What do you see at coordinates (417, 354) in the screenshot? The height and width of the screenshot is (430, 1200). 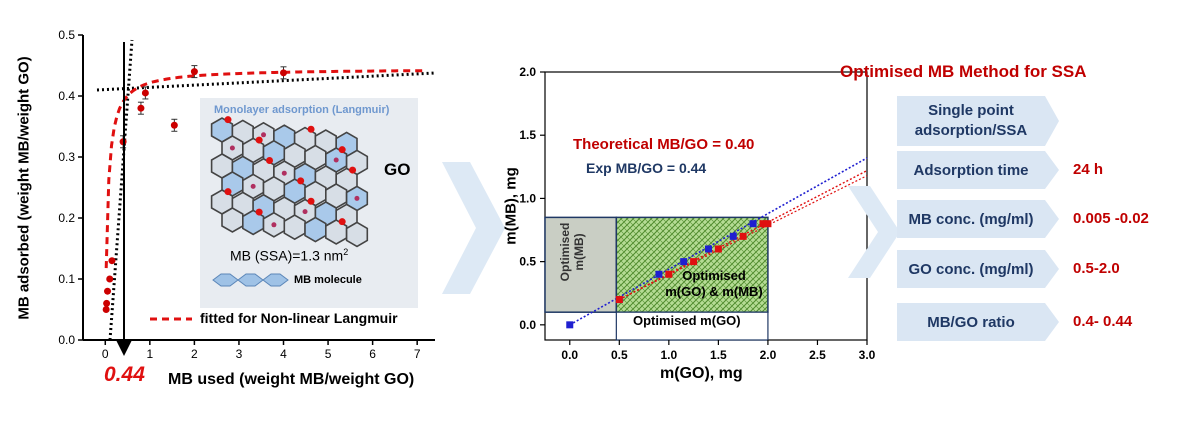 I see `left-x-tick-label: 7` at bounding box center [417, 354].